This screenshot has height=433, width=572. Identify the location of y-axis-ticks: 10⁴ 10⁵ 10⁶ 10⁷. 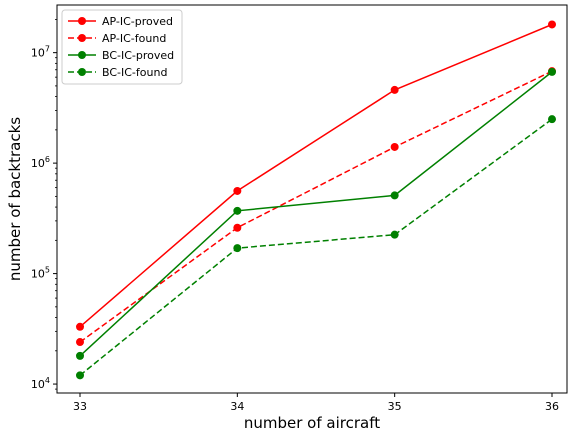
(44, 204).